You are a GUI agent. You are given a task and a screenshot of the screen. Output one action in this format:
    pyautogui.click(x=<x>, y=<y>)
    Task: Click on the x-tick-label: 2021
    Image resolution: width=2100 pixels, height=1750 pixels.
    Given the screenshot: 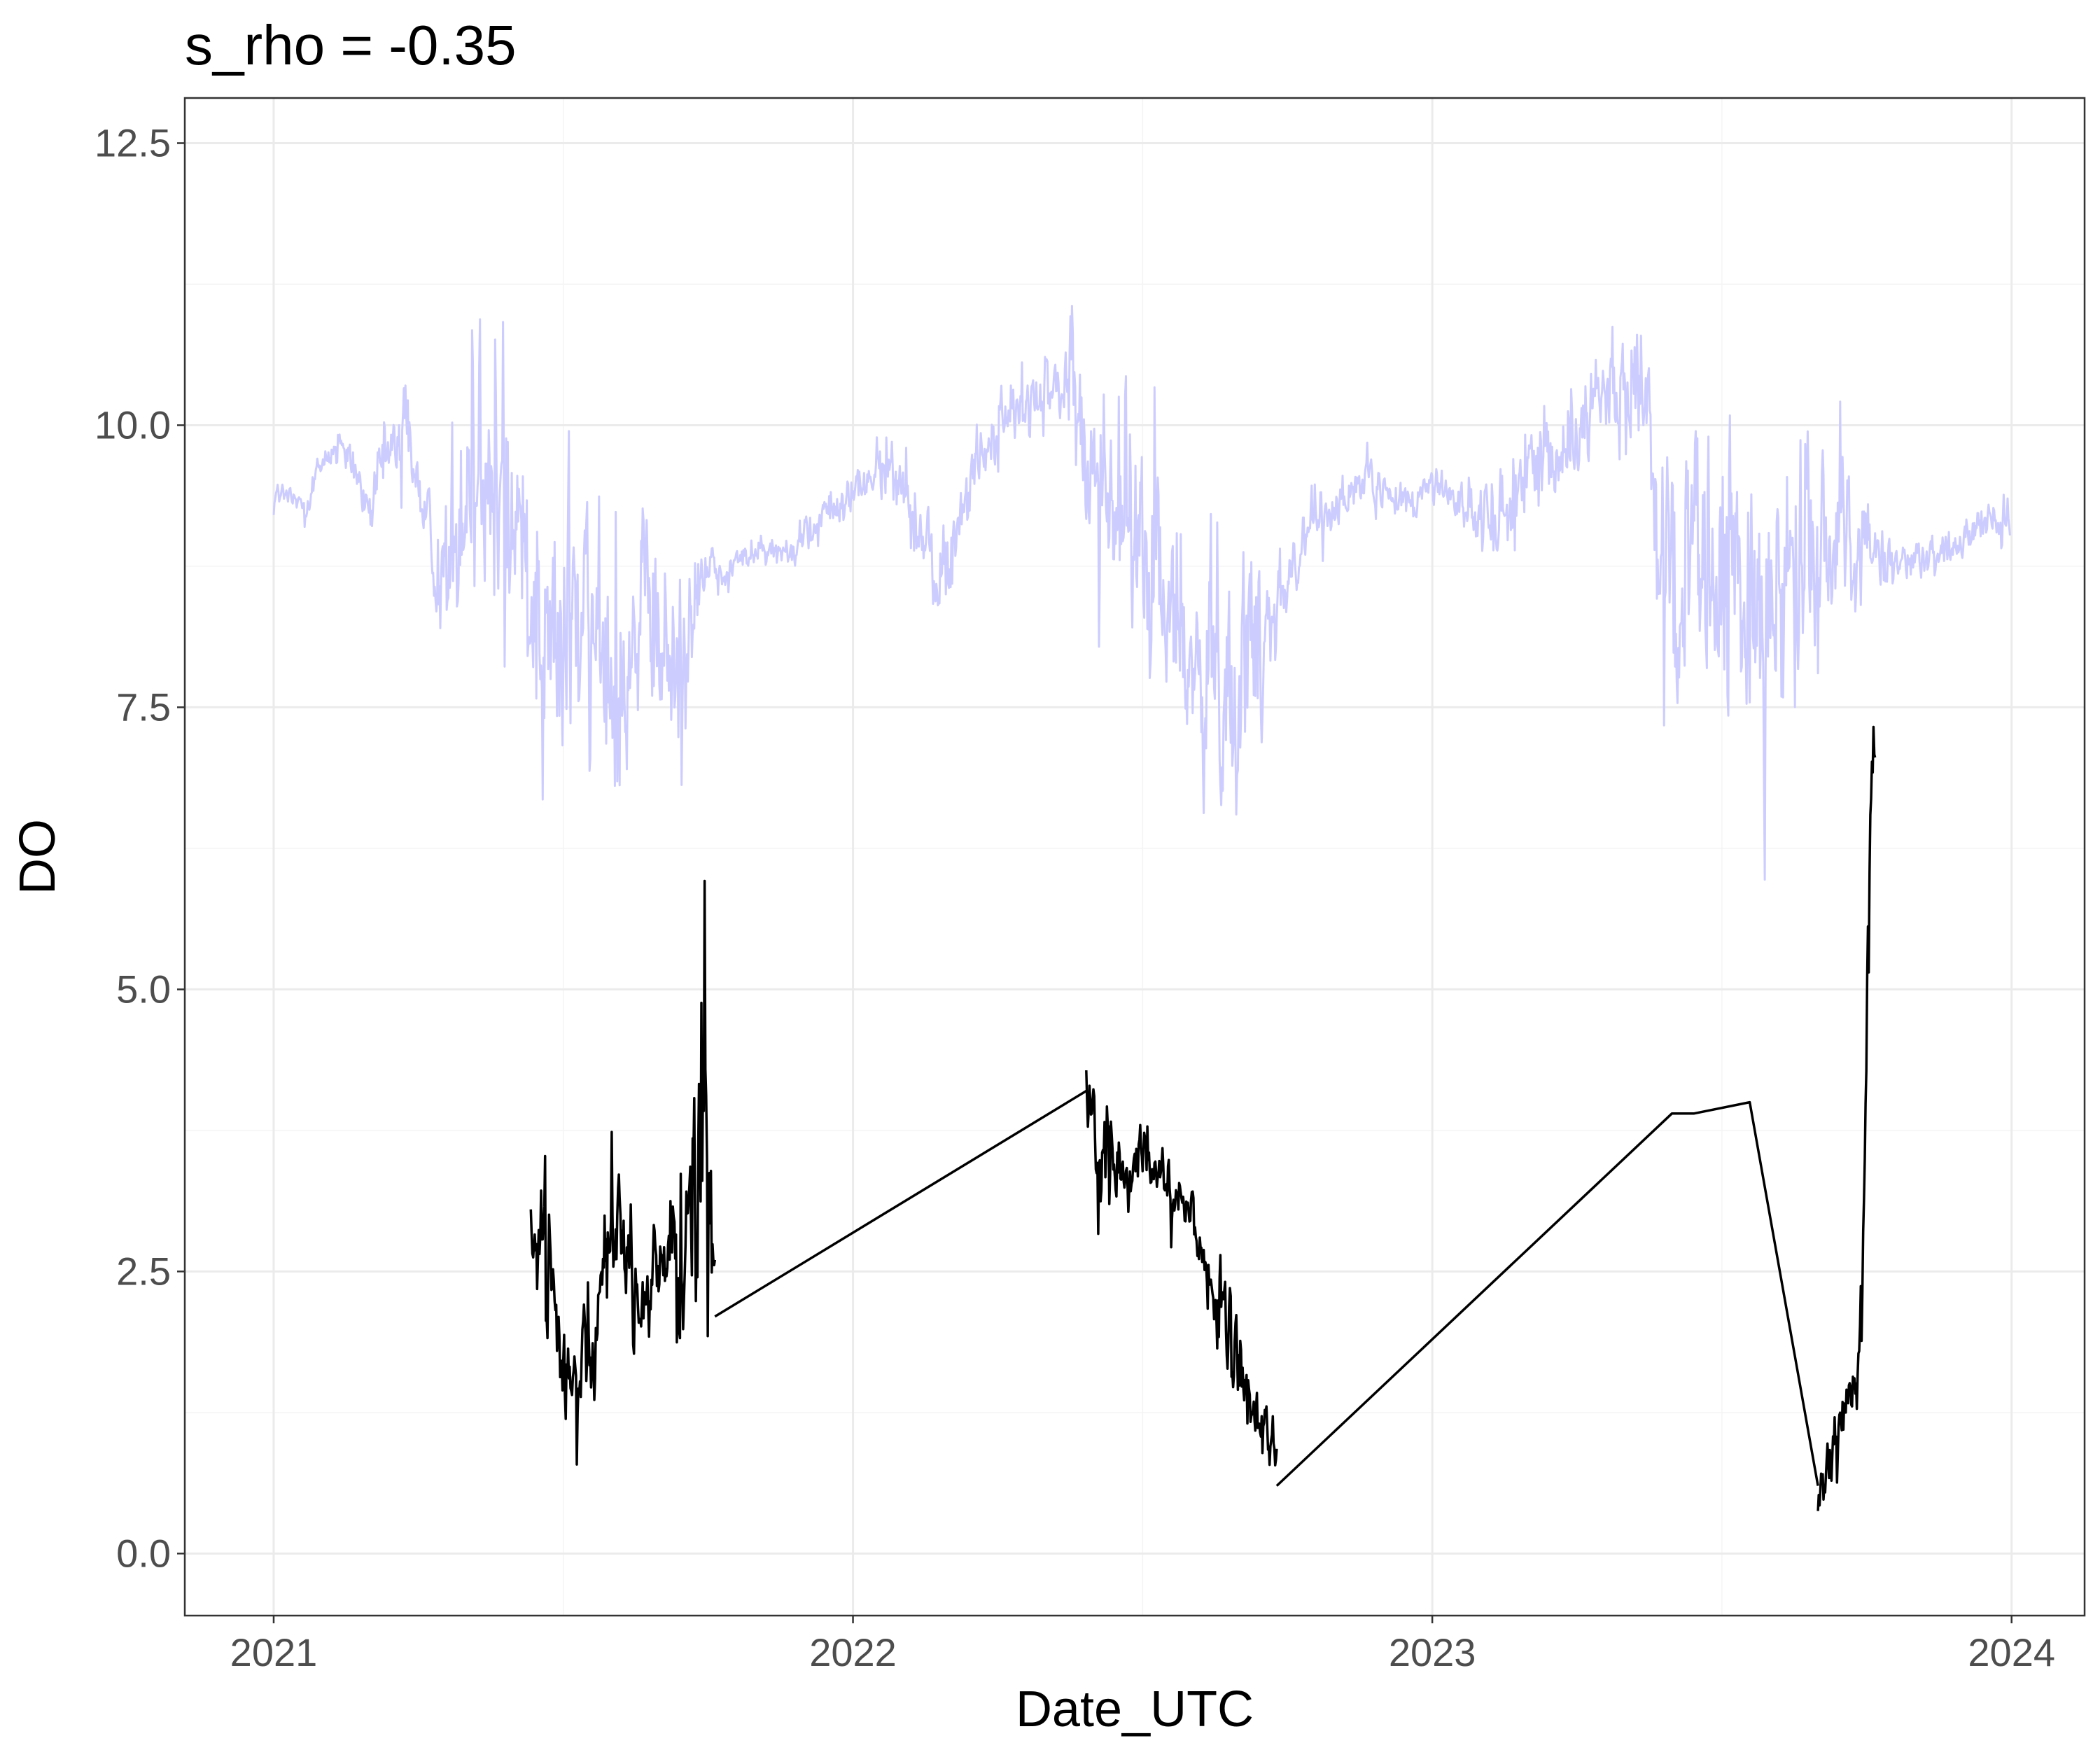 What is the action you would take?
    pyautogui.click(x=274, y=1652)
    